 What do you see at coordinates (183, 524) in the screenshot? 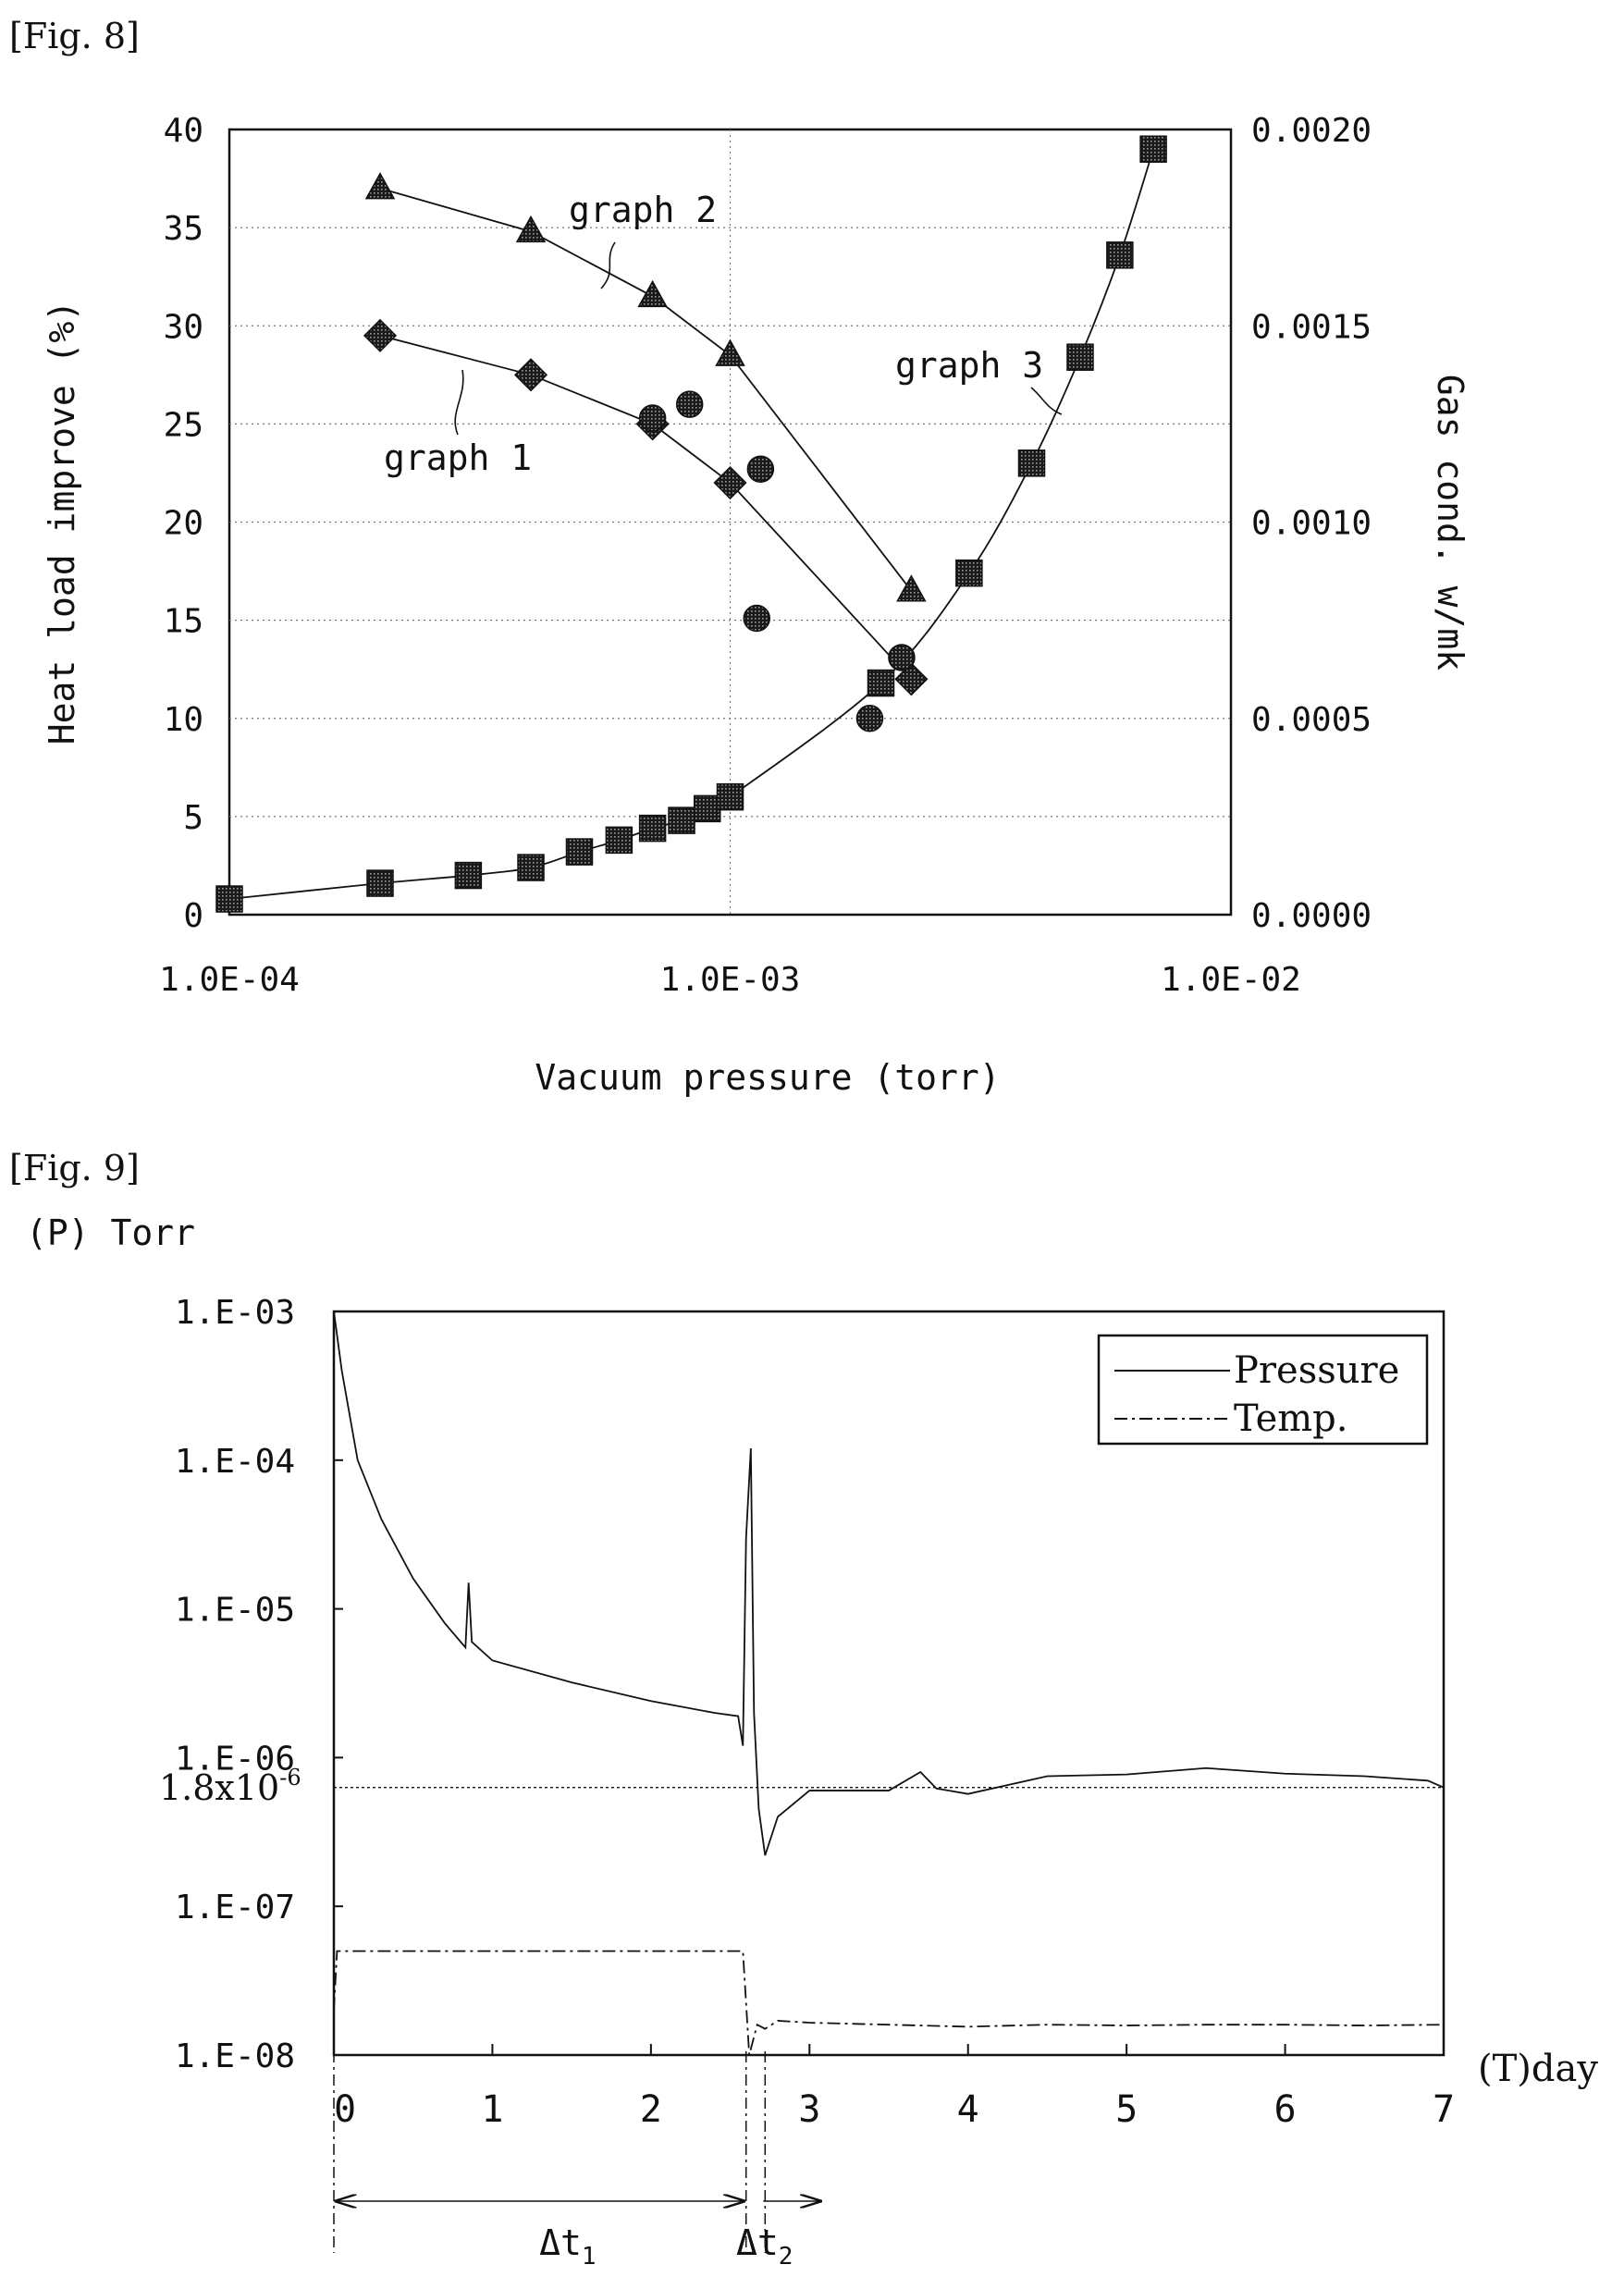
I see `fig8-left-tick-label: 20` at bounding box center [183, 524].